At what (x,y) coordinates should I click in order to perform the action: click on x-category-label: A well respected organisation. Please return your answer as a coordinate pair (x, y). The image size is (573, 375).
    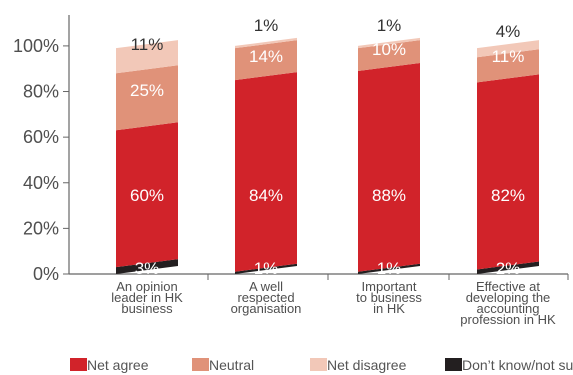
    Looking at the image, I should click on (266, 297).